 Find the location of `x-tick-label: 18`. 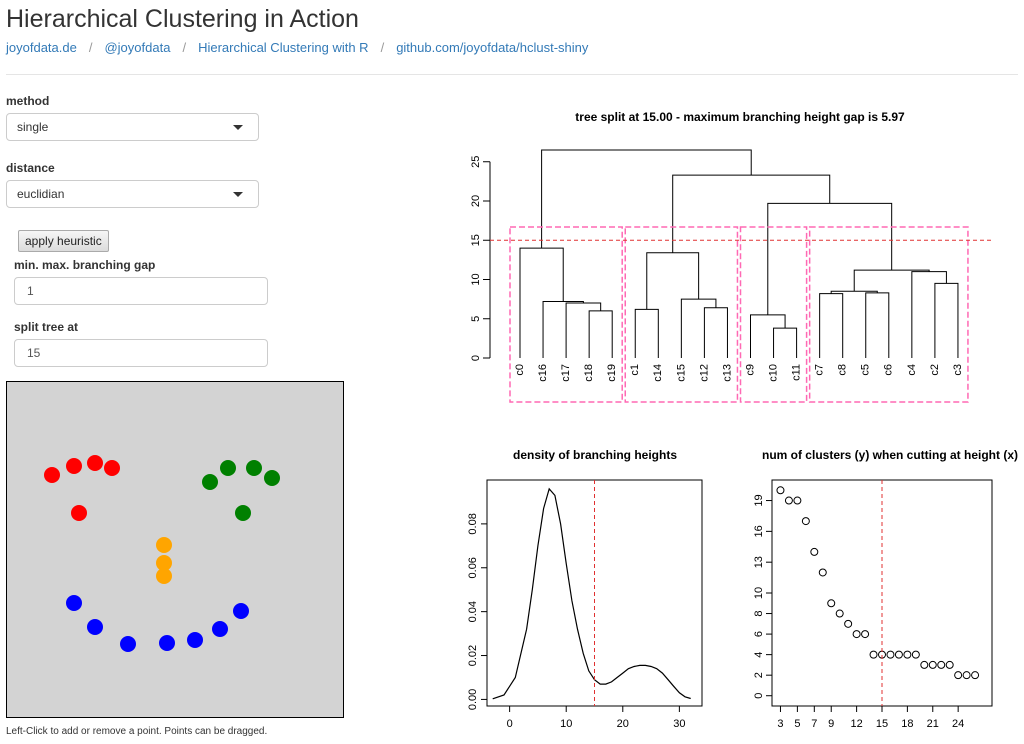

x-tick-label: 18 is located at coordinates (907, 724).